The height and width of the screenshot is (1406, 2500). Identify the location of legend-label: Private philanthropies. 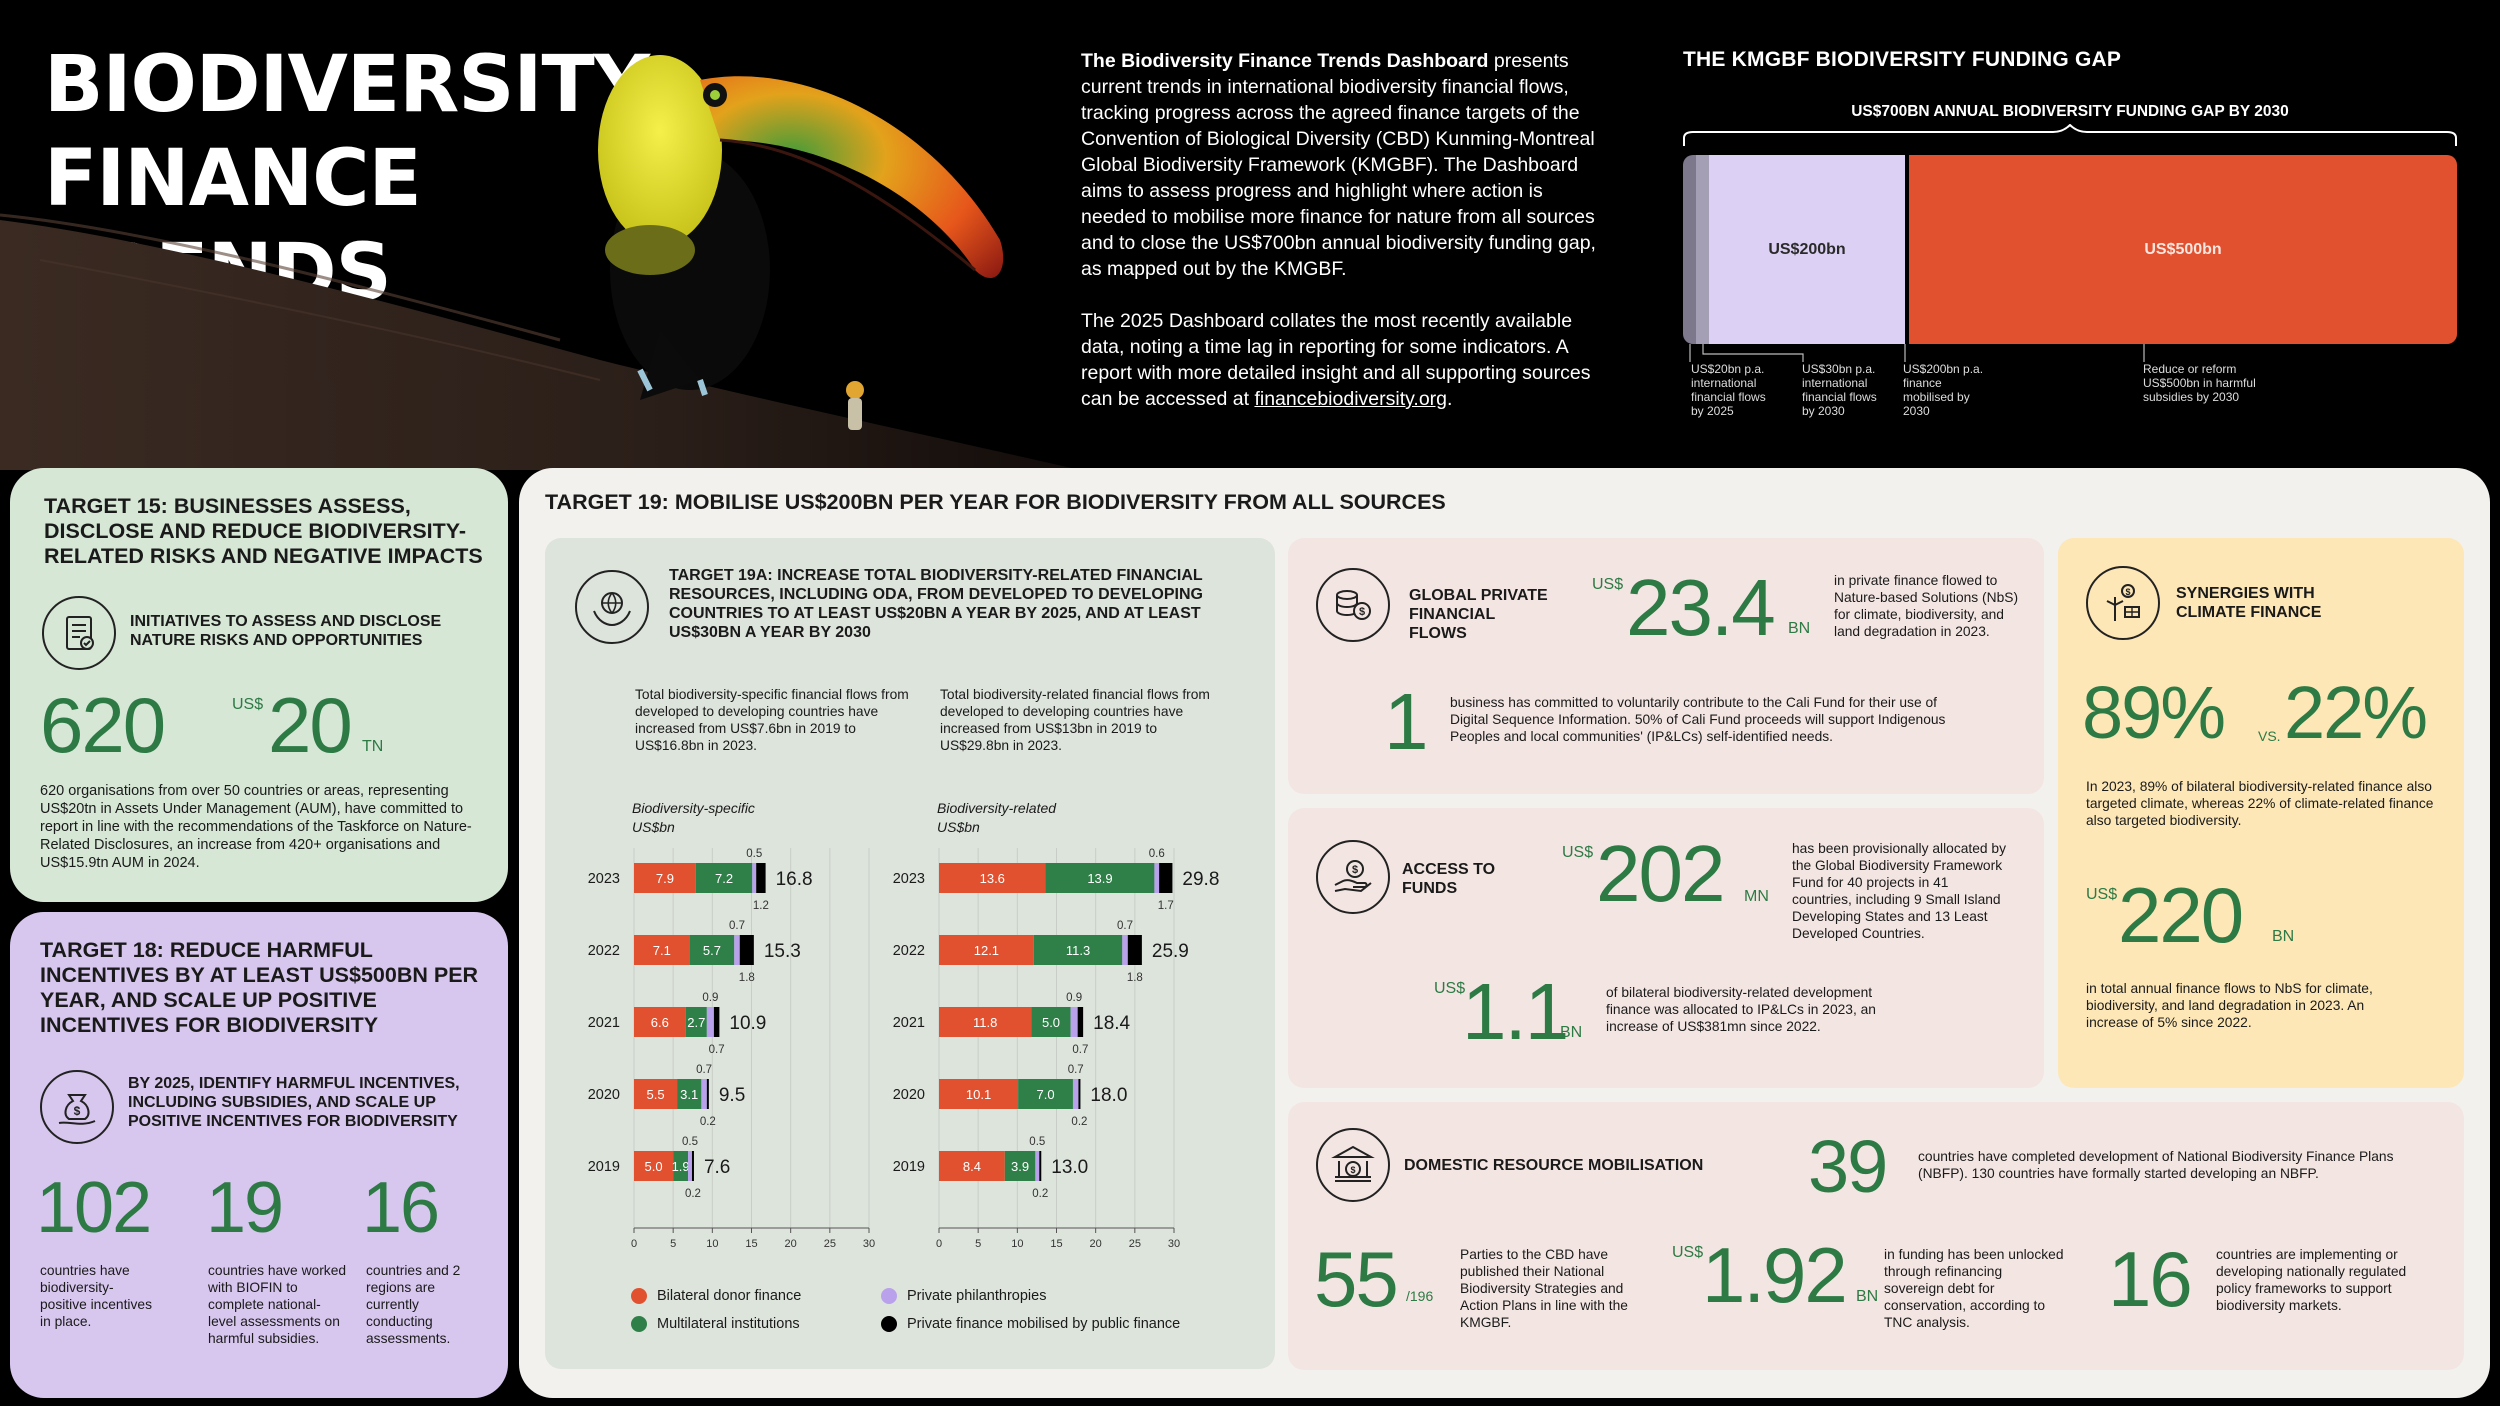
(977, 1296).